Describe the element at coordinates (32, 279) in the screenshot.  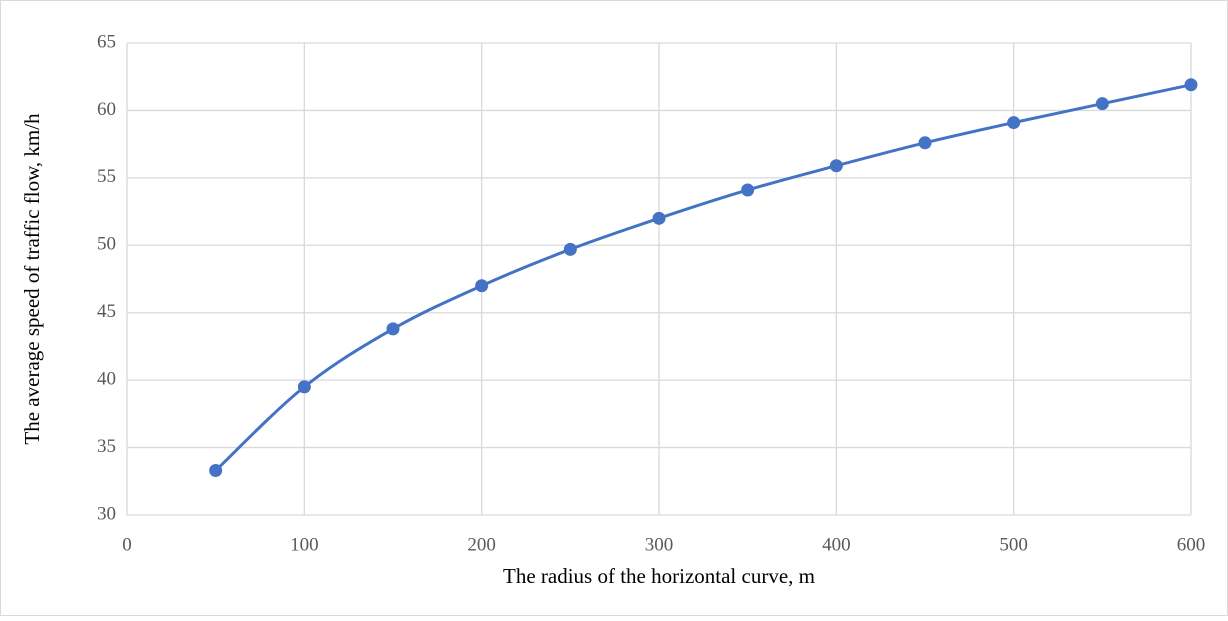
I see `y-axis-title: The average speed of traffic flow, km/h` at that location.